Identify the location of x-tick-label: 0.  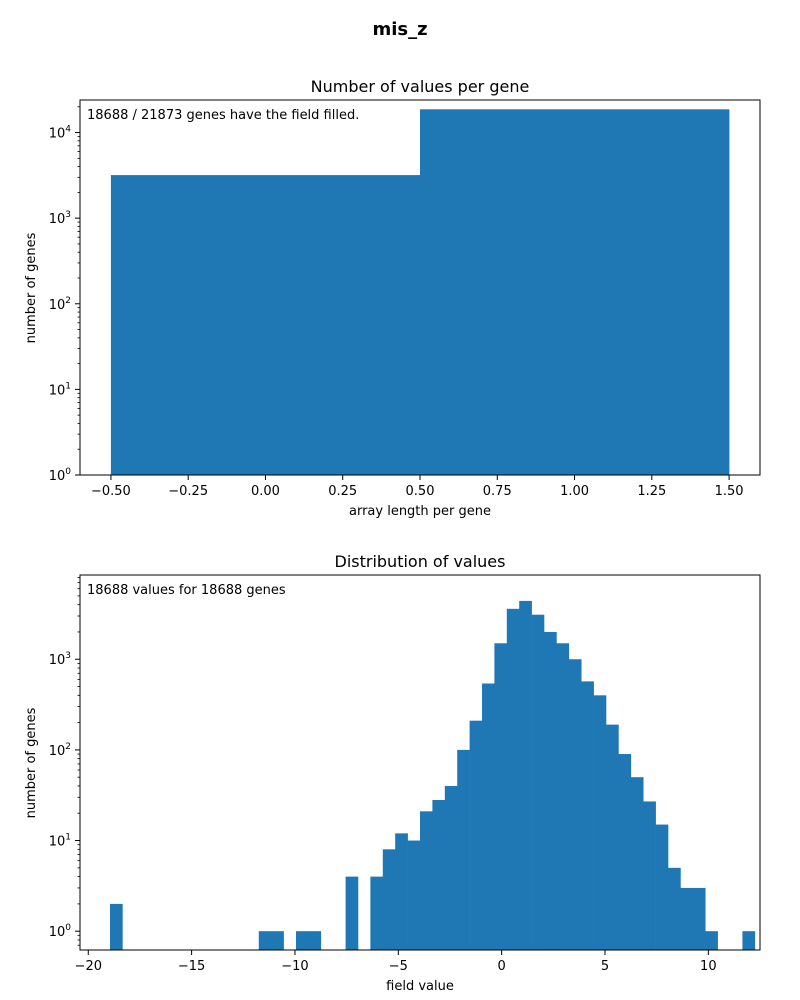
(502, 966).